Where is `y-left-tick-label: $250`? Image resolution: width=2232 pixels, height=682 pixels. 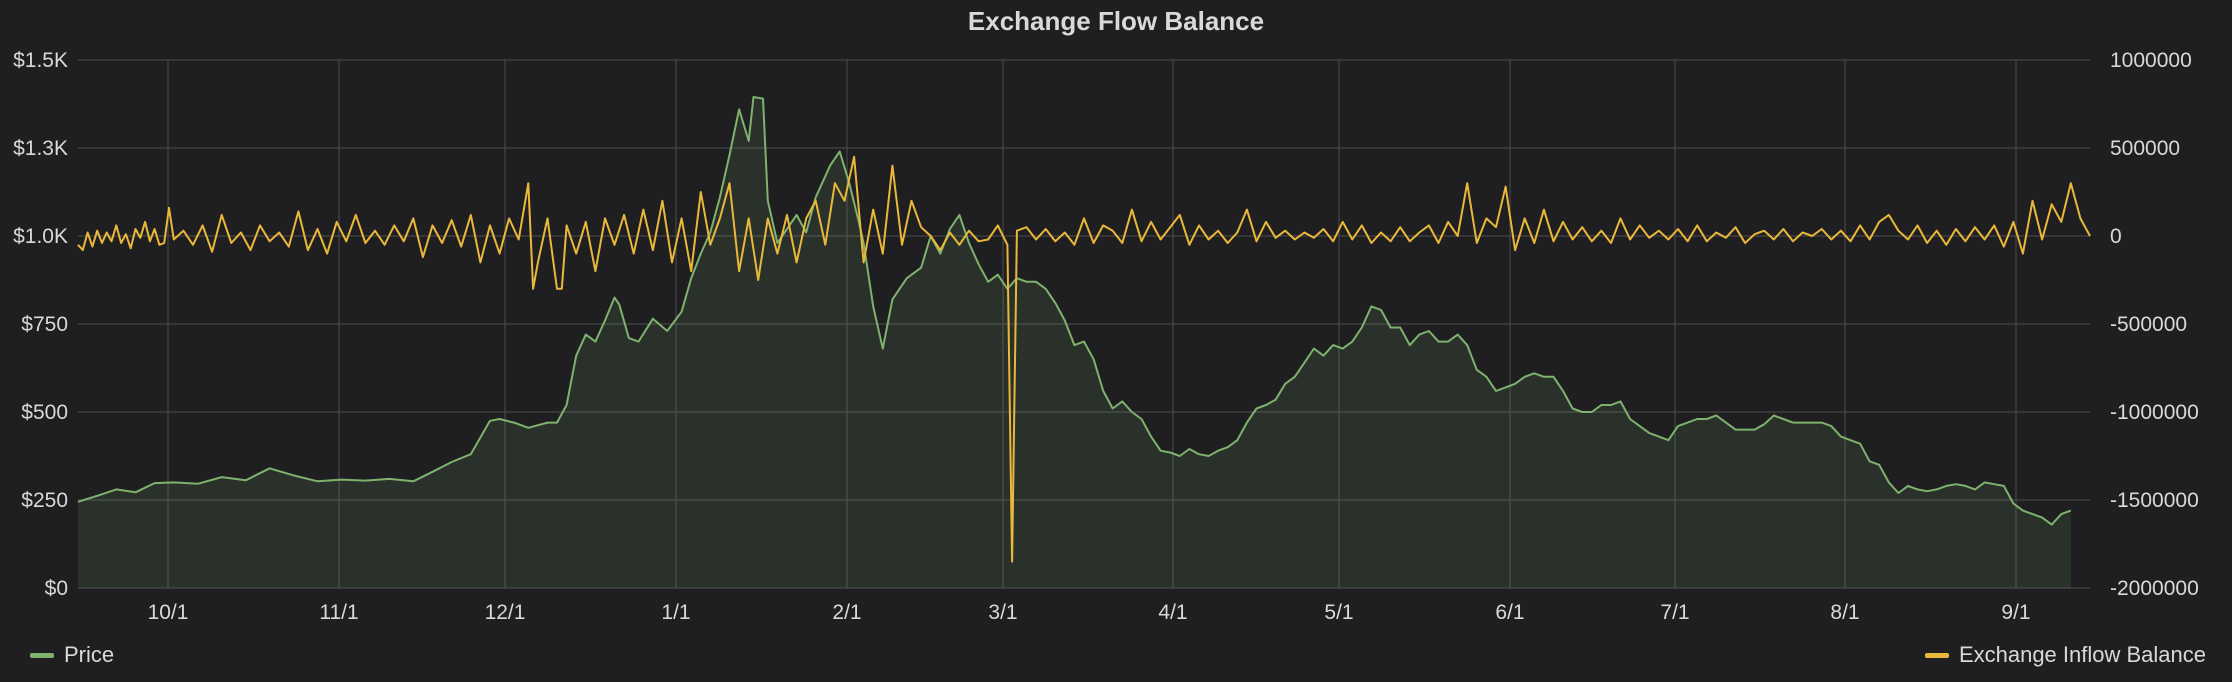
y-left-tick-label: $250 is located at coordinates (44, 500).